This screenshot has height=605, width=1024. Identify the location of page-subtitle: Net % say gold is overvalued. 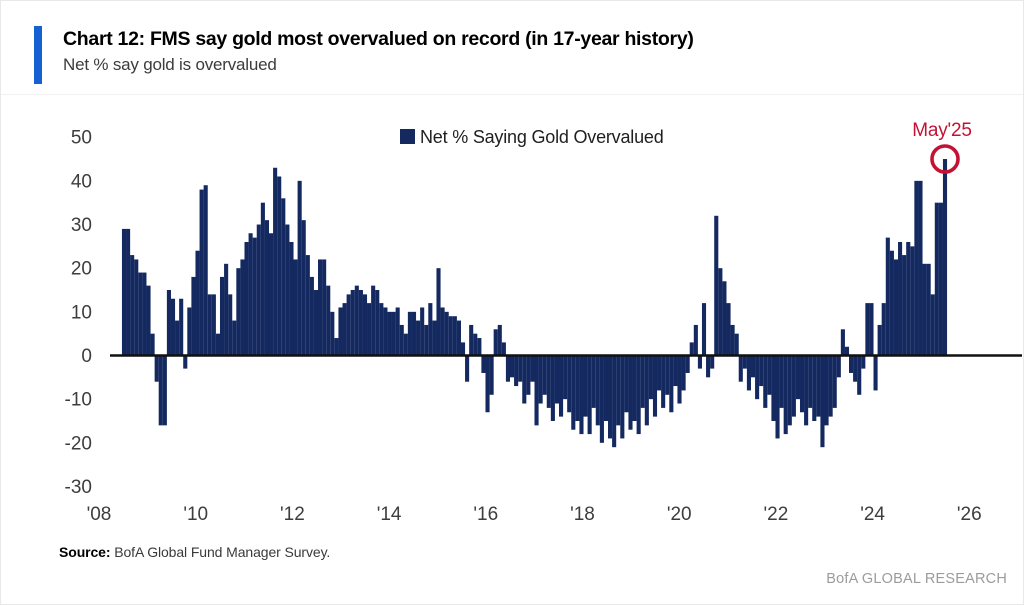
(170, 64).